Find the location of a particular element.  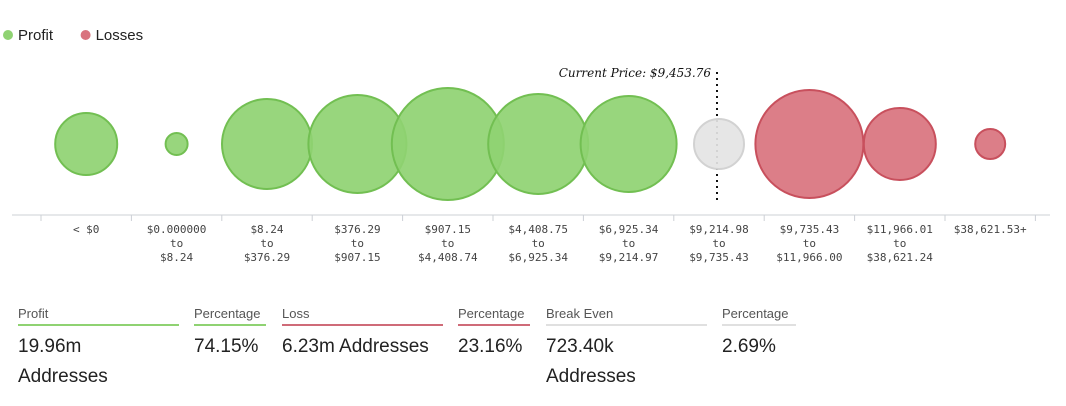

legend-swatch-profit is located at coordinates (8, 35).